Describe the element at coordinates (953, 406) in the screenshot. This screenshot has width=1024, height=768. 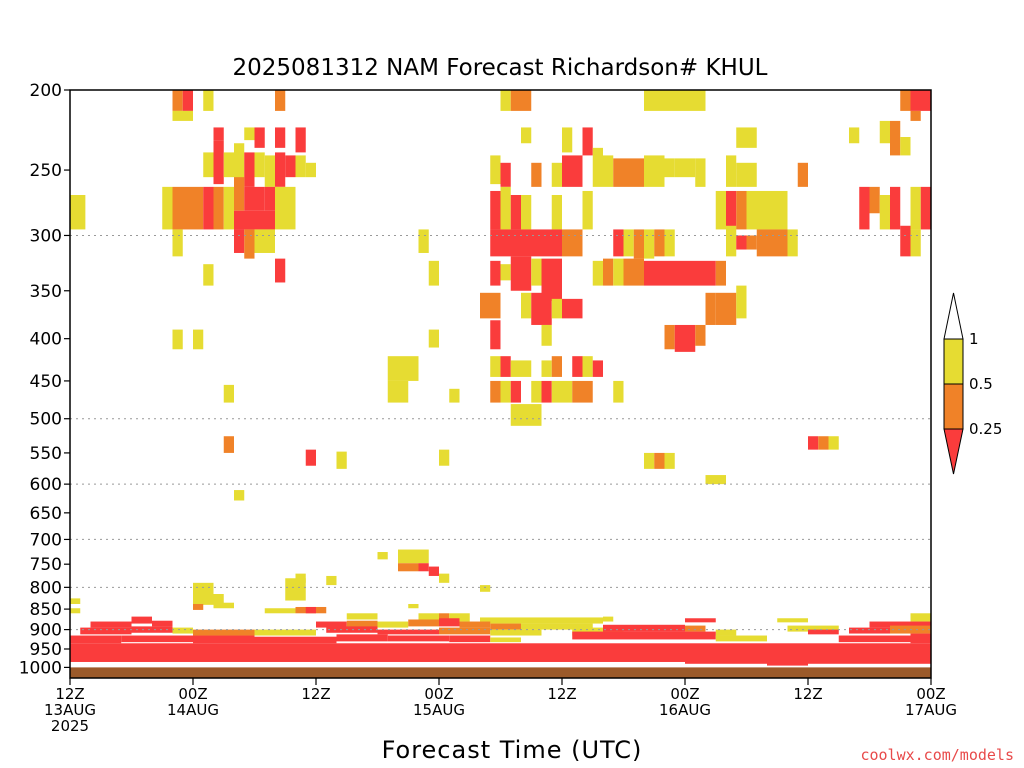
I see `legend-swatch-orange` at that location.